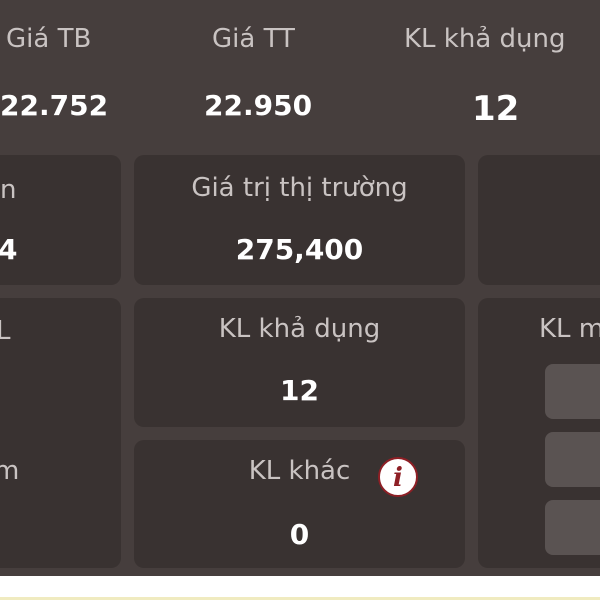  I want to click on card-label: KL m, so click(569, 329).